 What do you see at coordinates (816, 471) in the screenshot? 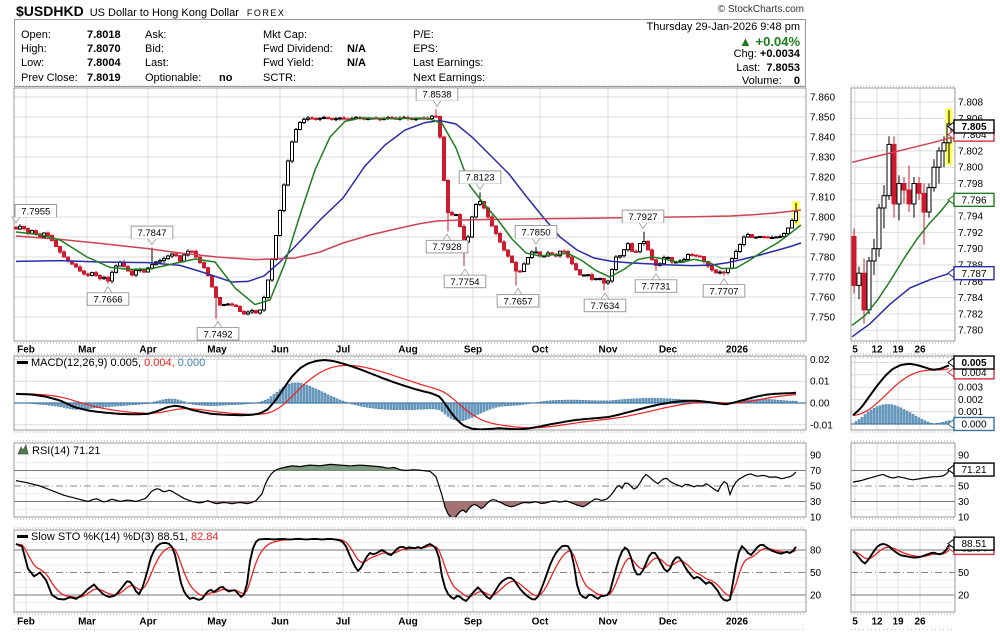
I see `axis-tick-label: 70` at bounding box center [816, 471].